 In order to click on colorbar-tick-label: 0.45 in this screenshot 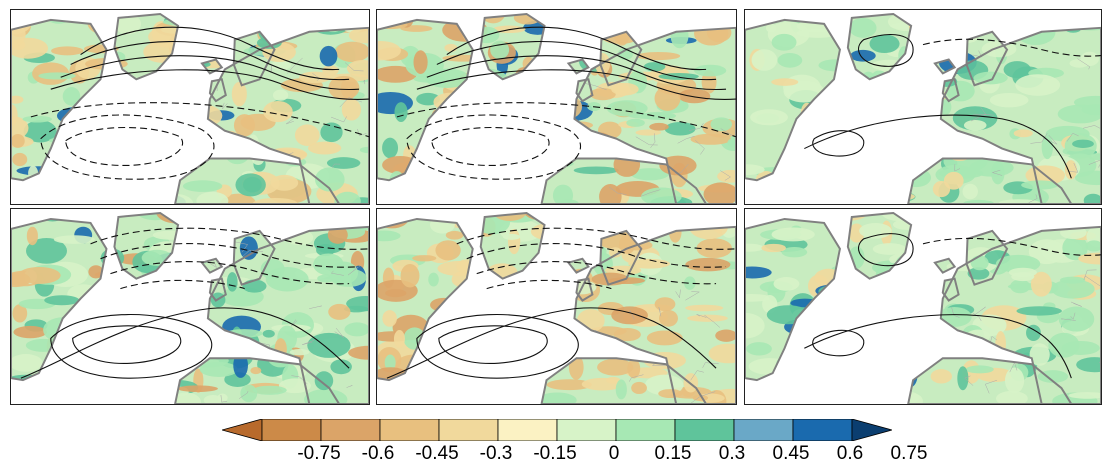, I will do `click(791, 453)`.